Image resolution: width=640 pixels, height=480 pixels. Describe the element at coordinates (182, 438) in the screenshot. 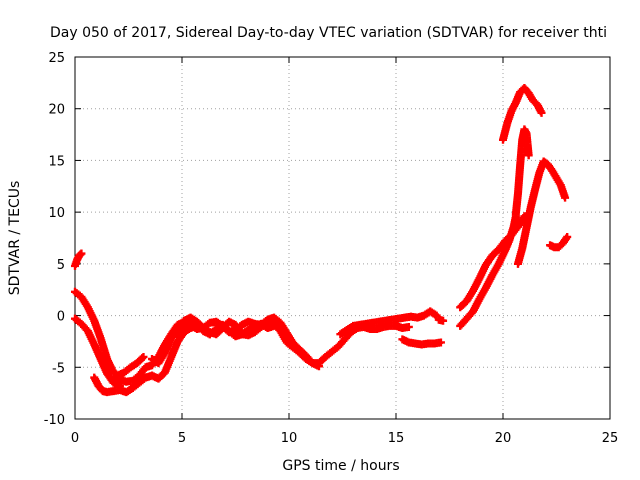

I see `x-tick-label: 5` at that location.